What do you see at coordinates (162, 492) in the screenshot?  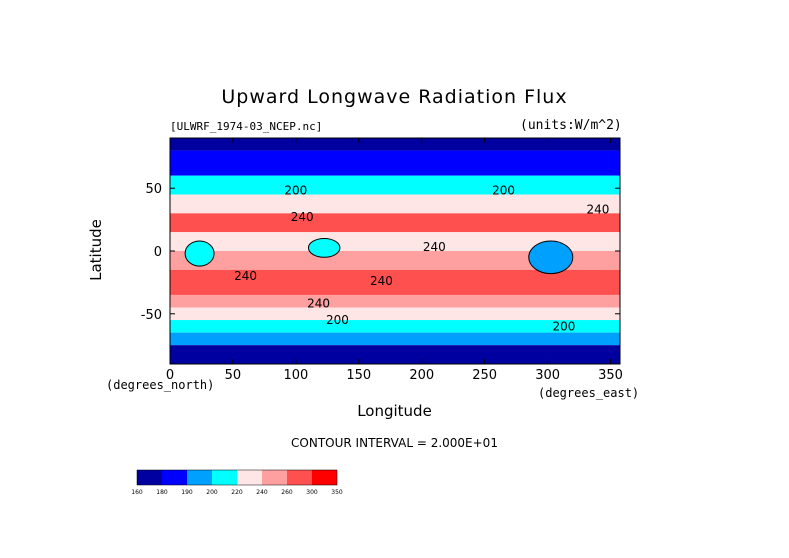 I see `colorbar-label: 180` at bounding box center [162, 492].